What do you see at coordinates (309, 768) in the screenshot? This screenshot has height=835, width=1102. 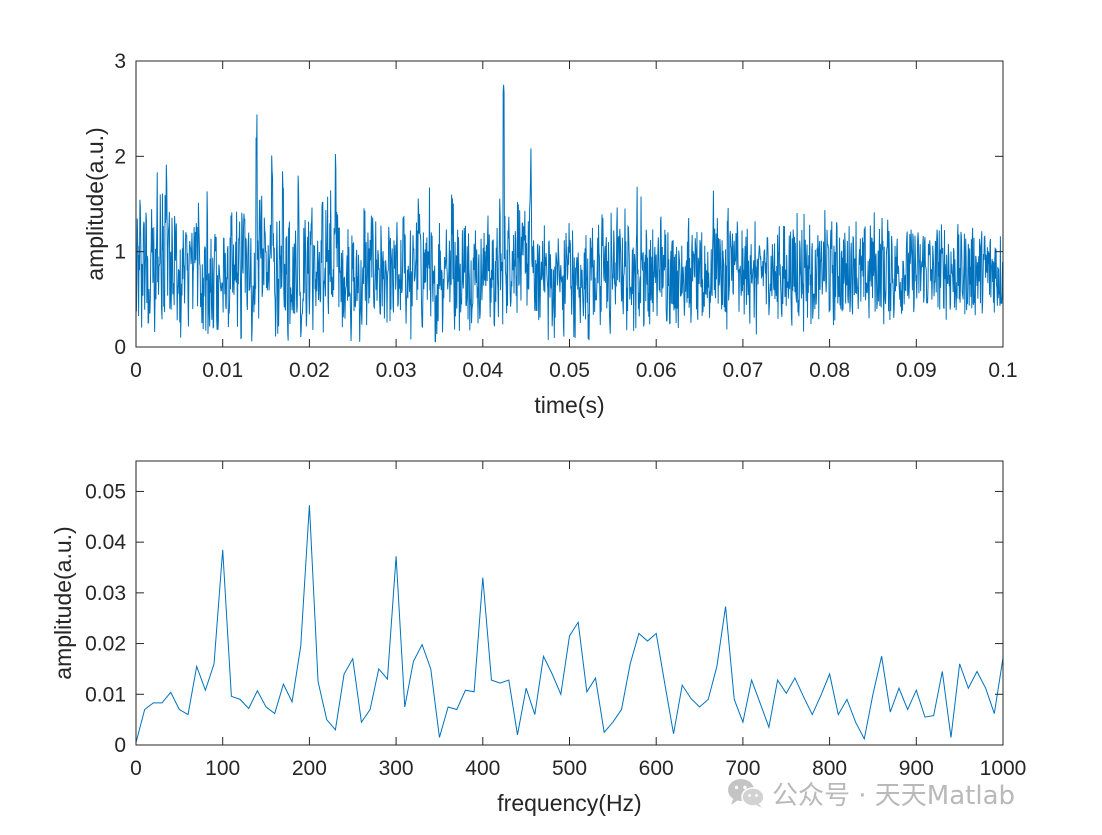 I see `frequency-x-tick-label: 200` at bounding box center [309, 768].